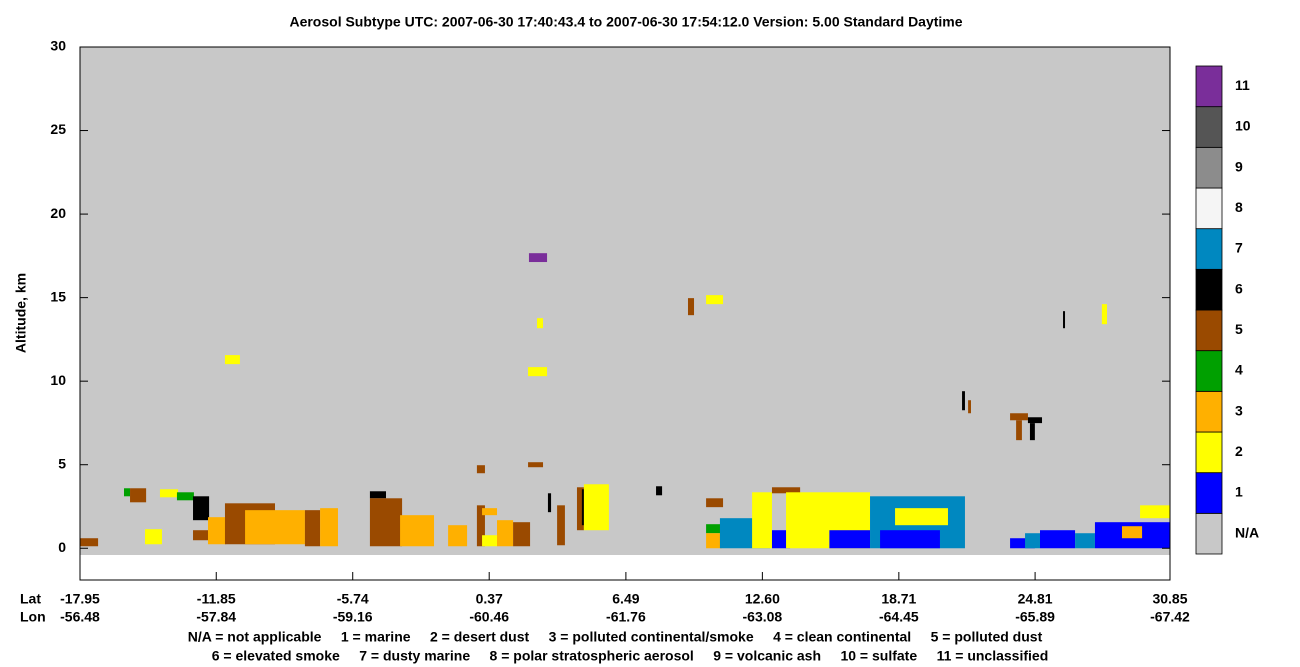 The width and height of the screenshot is (1300, 667). What do you see at coordinates (353, 599) in the screenshot?
I see `x-tick-label: -5.74` at bounding box center [353, 599].